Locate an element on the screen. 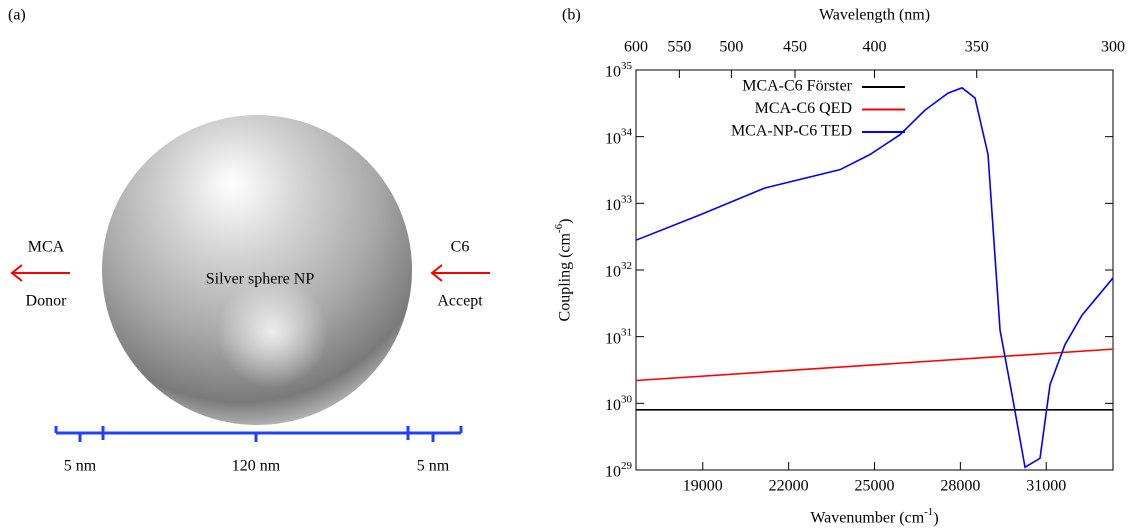  diameter-label: 120 nm is located at coordinates (256, 466).